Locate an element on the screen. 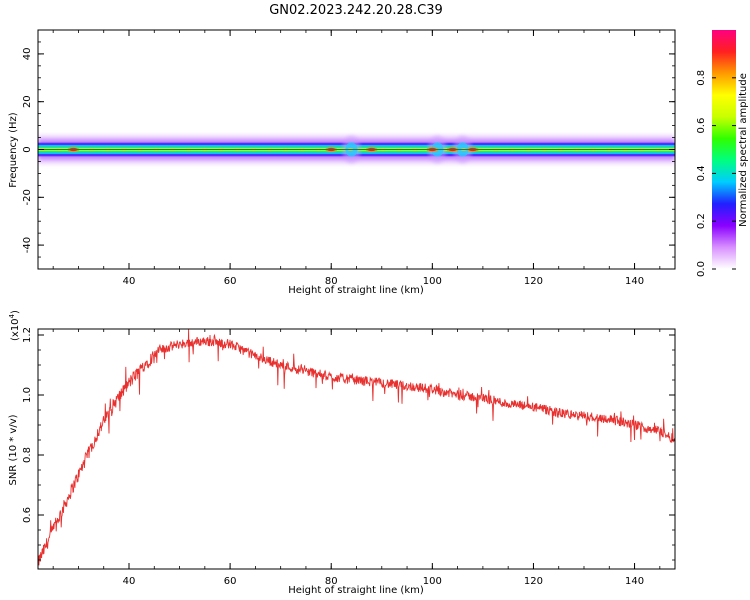 The image size is (750, 600). spectrogram-x-tick-label: 120 is located at coordinates (533, 281).